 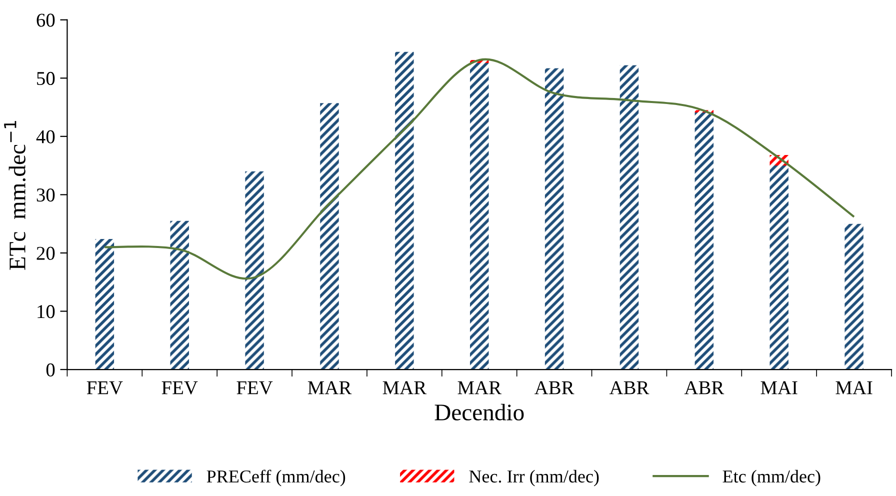 I want to click on y-tick-label: 50, so click(x=46, y=79).